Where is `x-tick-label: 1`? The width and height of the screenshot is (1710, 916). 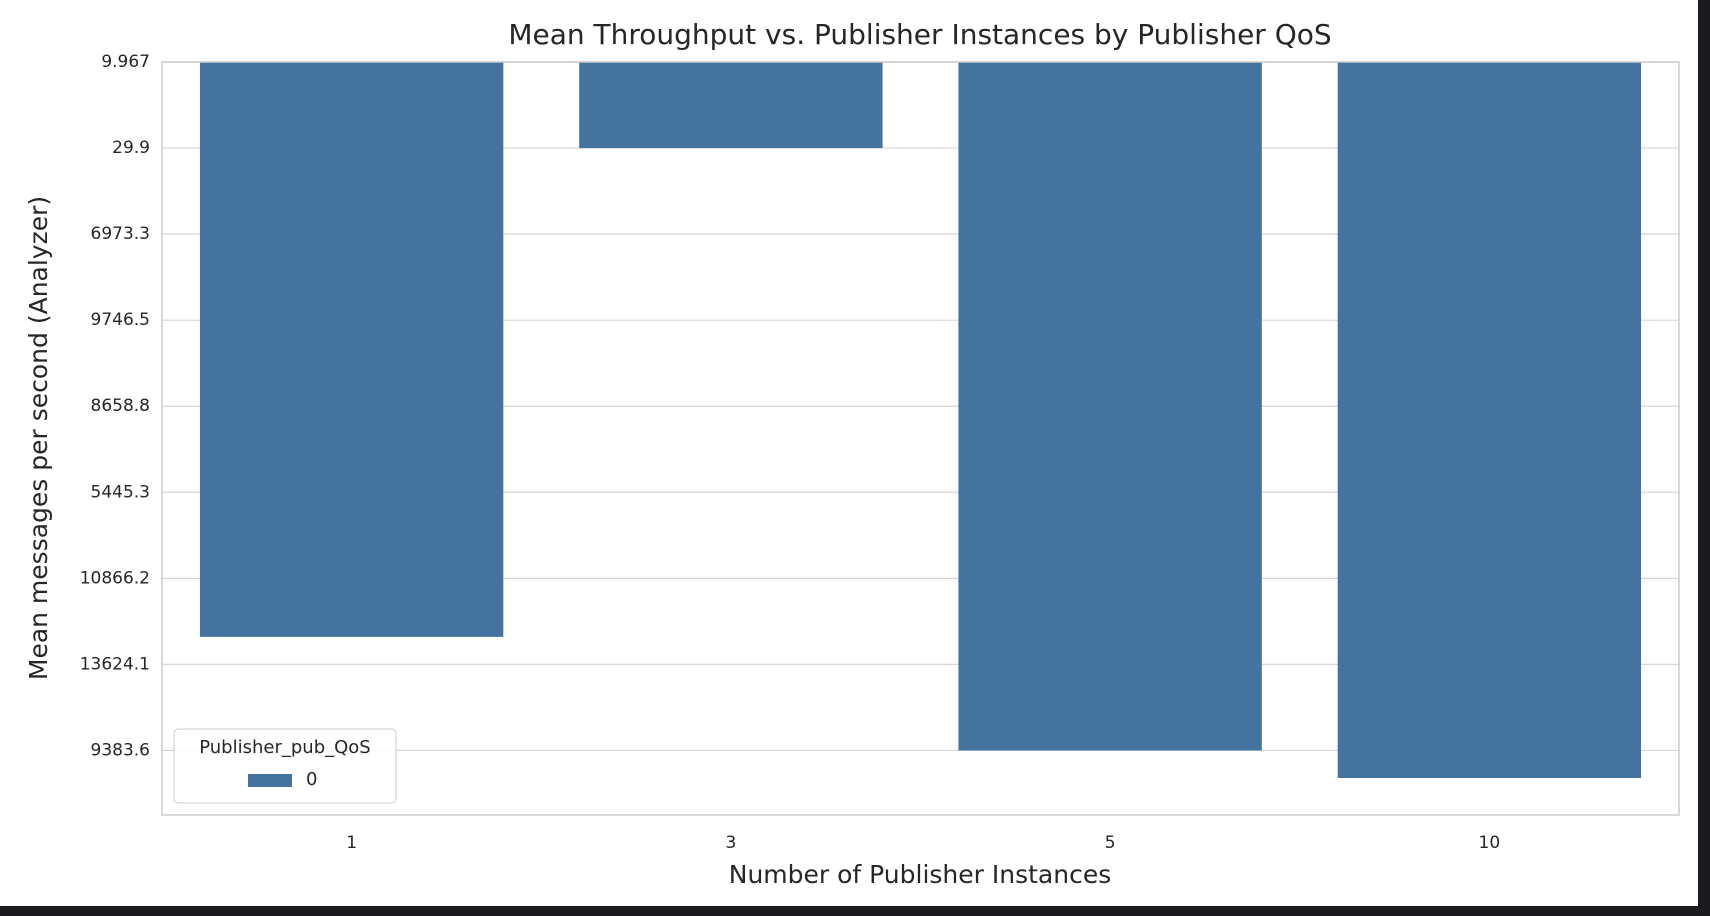
x-tick-label: 1 is located at coordinates (351, 843).